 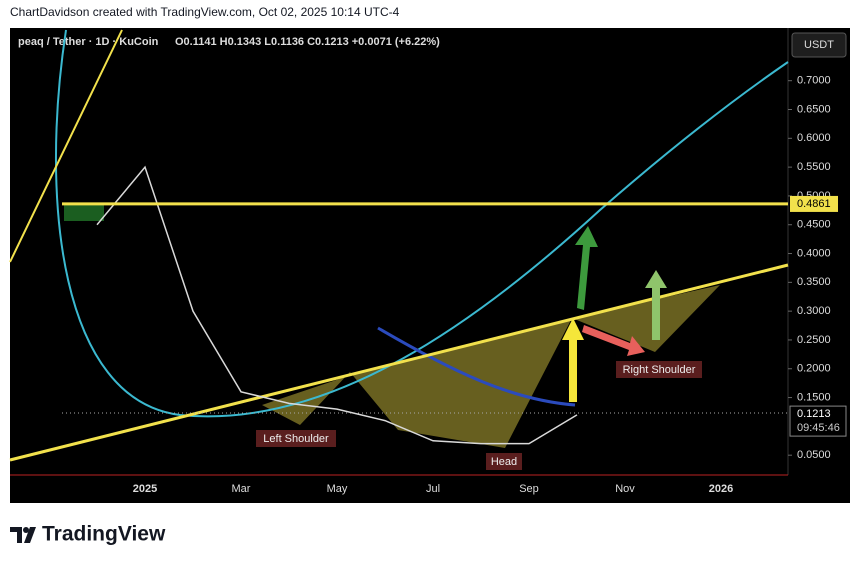 I want to click on y-tick-label: 0.1500, so click(x=814, y=397).